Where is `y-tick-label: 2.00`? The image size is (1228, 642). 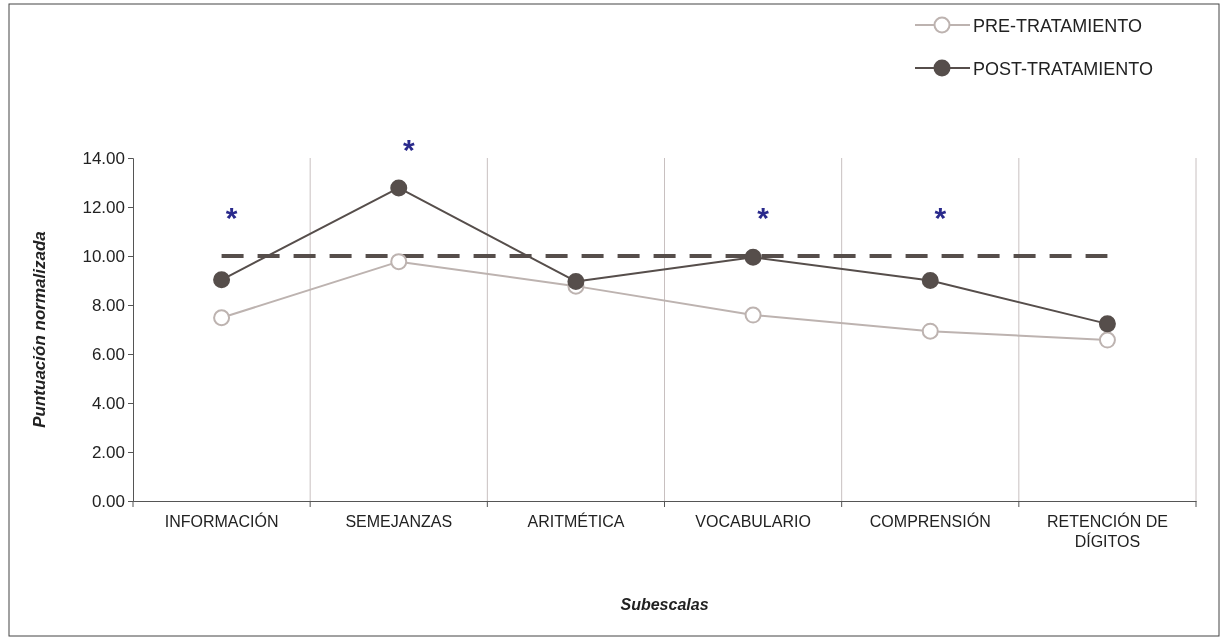
y-tick-label: 2.00 is located at coordinates (108, 452).